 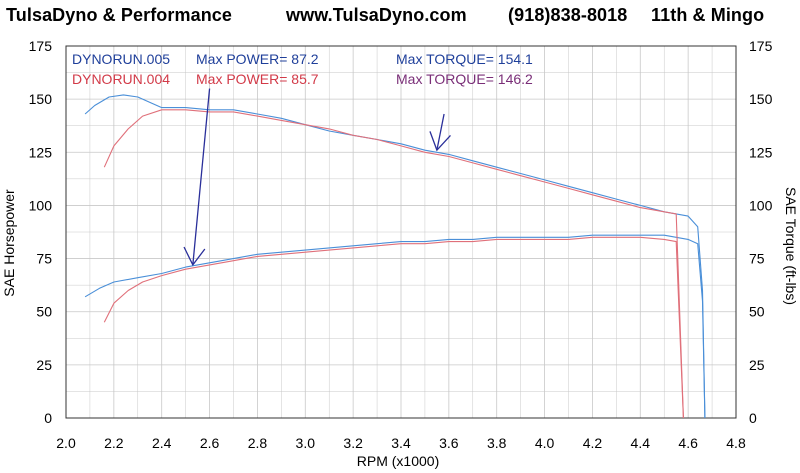 I want to click on x-tick-label: 4.8, so click(x=736, y=443).